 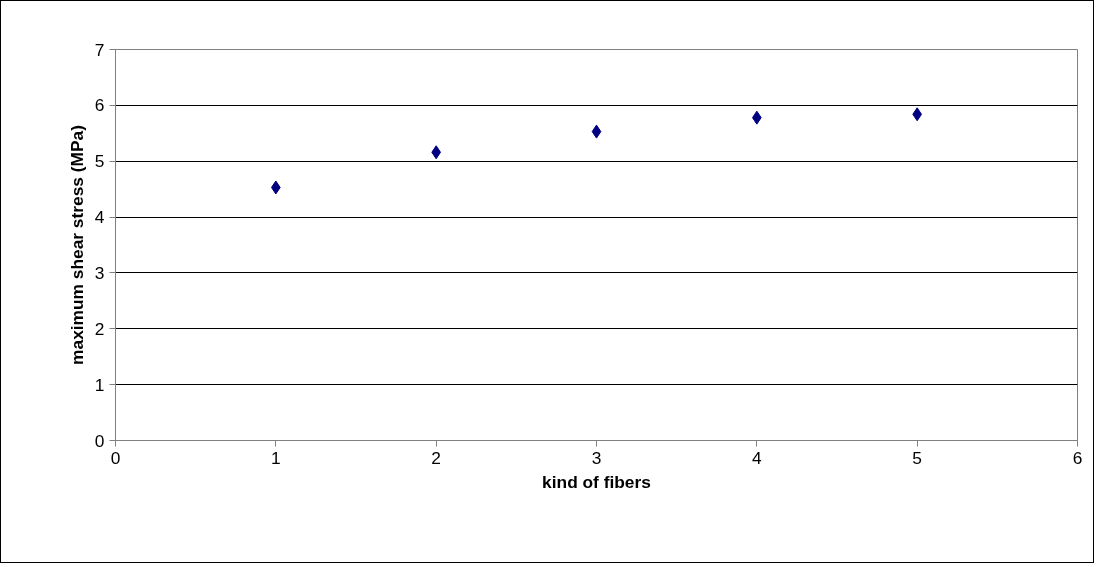 What do you see at coordinates (99, 328) in the screenshot?
I see `y-tick-label: 2` at bounding box center [99, 328].